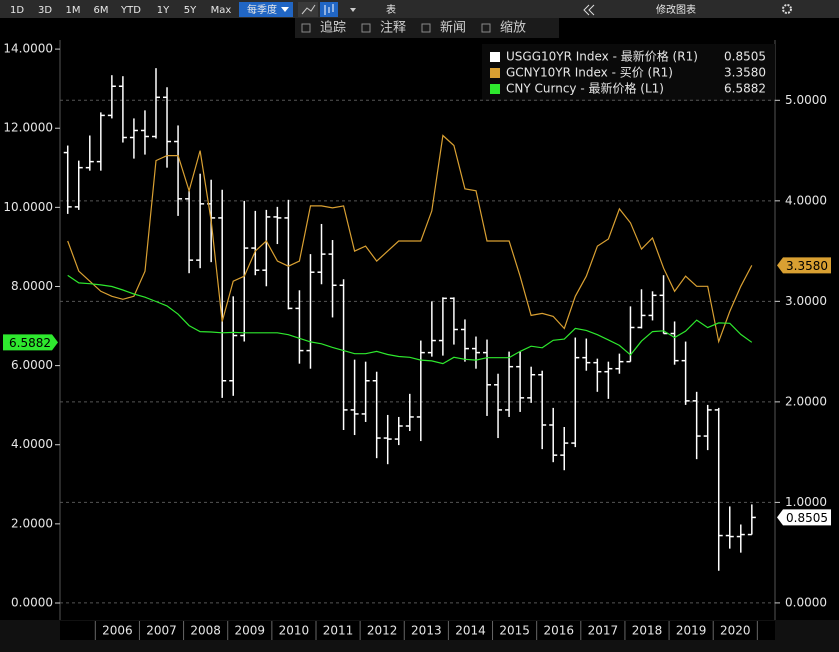 This screenshot has width=839, height=652. Describe the element at coordinates (45, 10) in the screenshot. I see `period-button: 3D` at that location.